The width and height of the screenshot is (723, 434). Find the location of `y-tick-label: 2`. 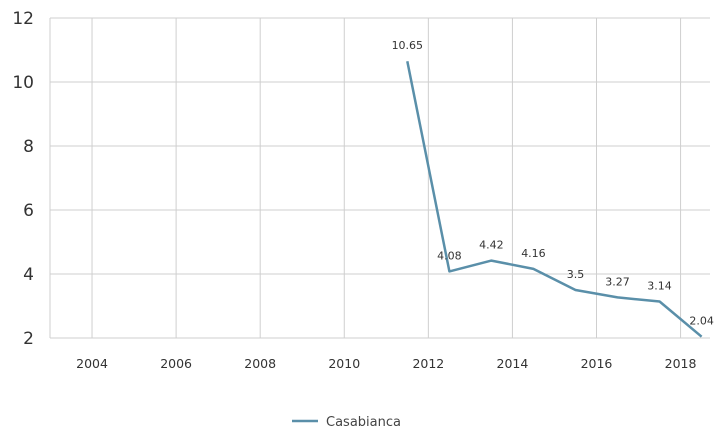

y-tick-label: 2 is located at coordinates (28, 339).